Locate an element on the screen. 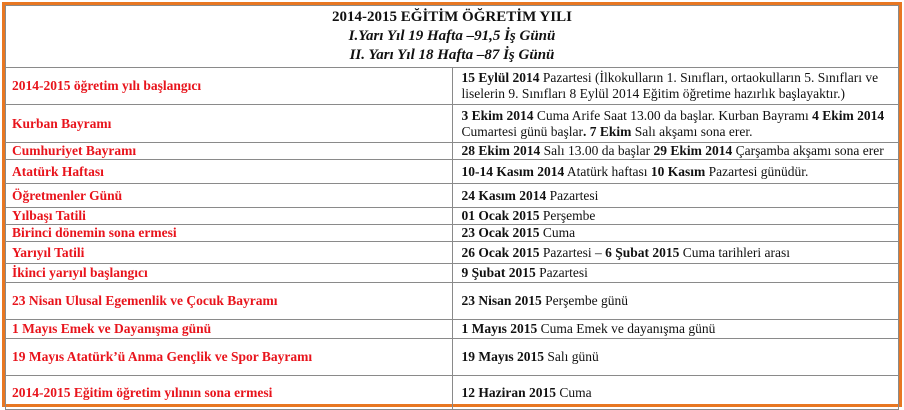 The width and height of the screenshot is (904, 410). date-highlight: 26 Ocak 2015 is located at coordinates (500, 252).